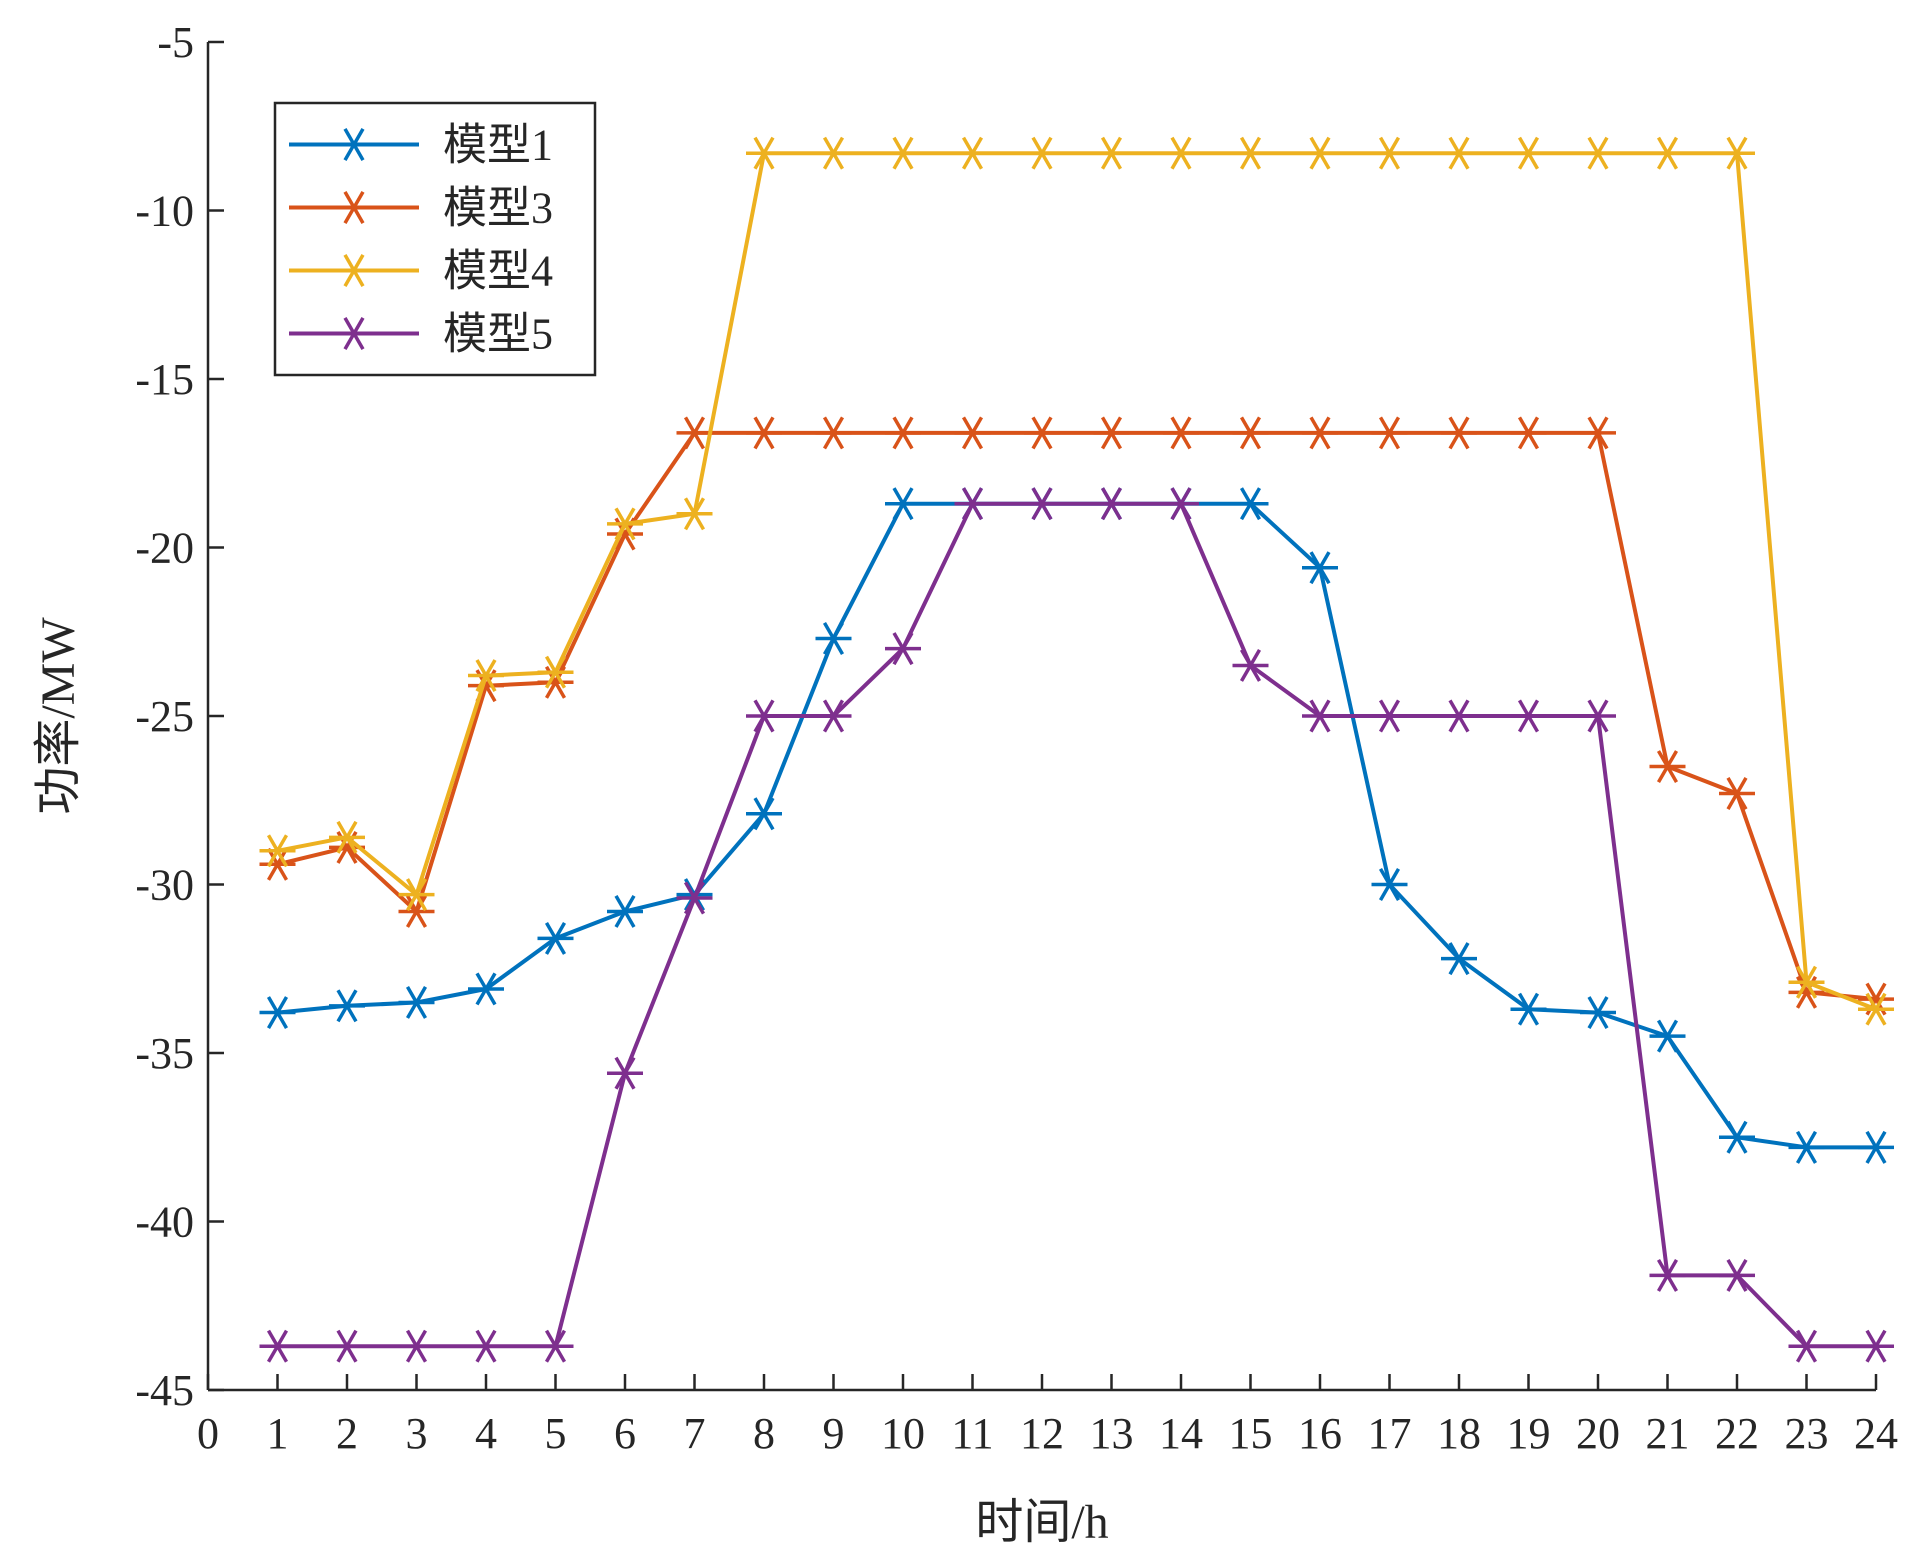  Describe the element at coordinates (1668, 1433) in the screenshot. I see `x-tick-label: 21` at that location.